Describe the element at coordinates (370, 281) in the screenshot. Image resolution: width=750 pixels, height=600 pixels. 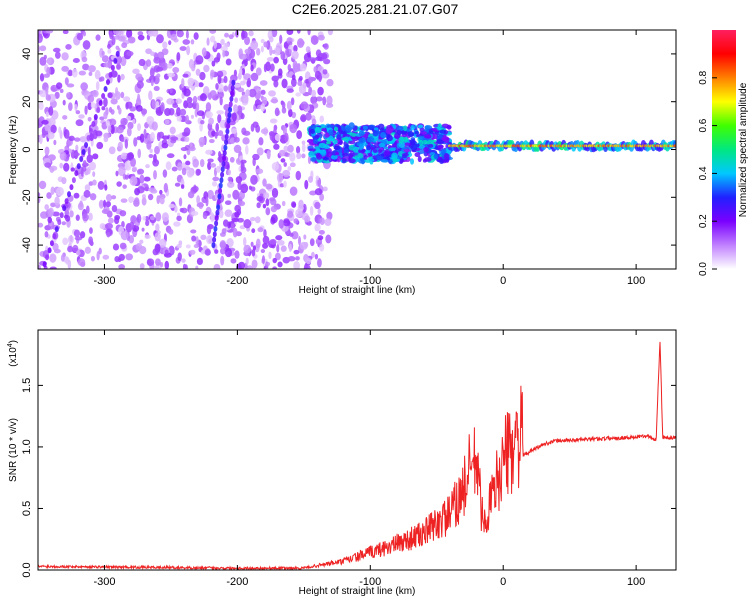
I see `x-tick-label: -100` at that location.